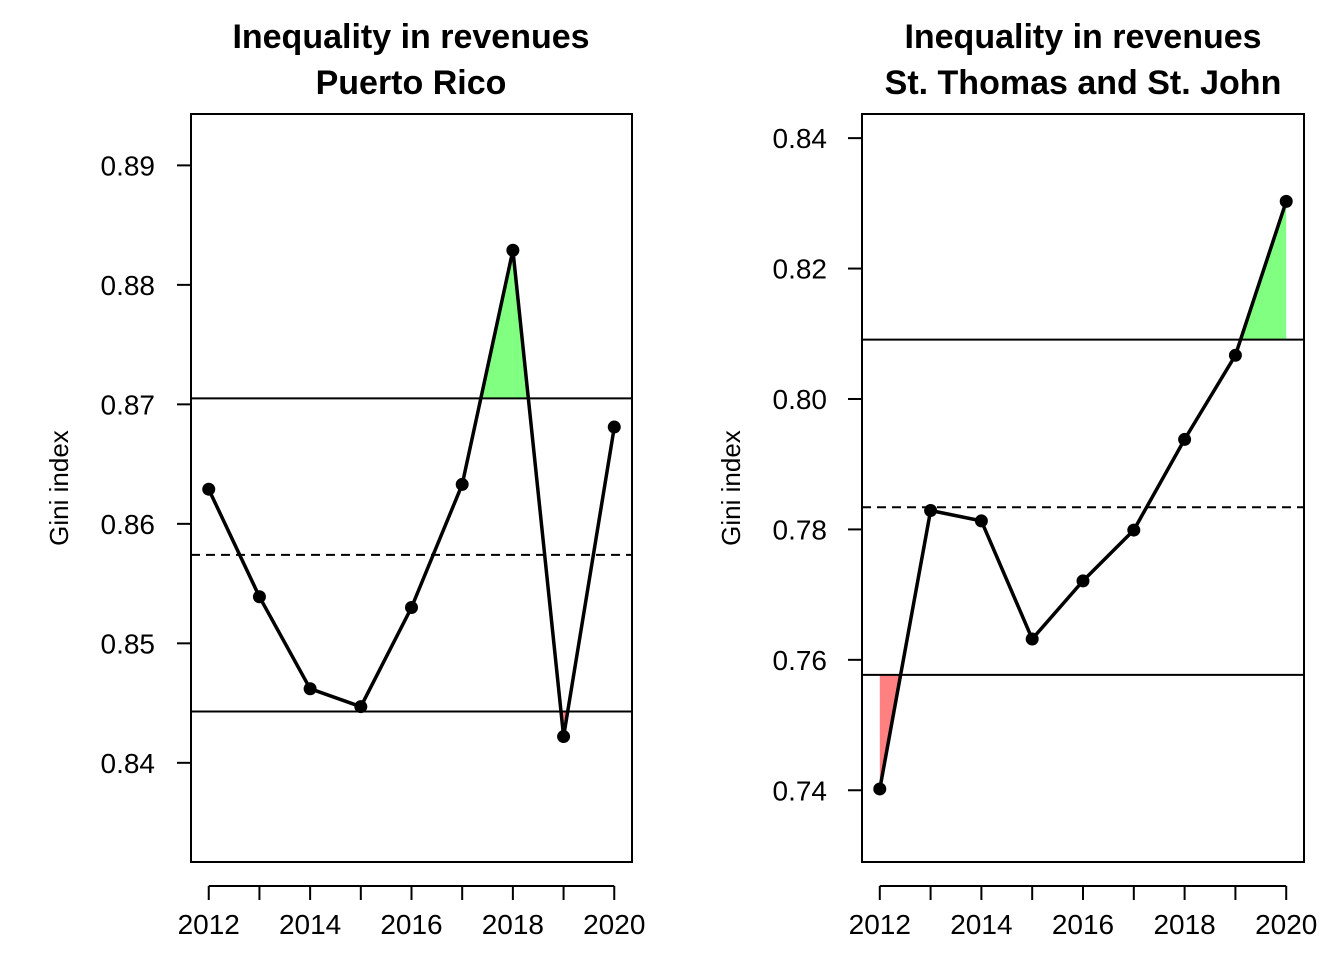 This screenshot has height=960, width=1344. Describe the element at coordinates (411, 83) in the screenshot. I see `chart-subtitle: Puerto Rico` at that location.